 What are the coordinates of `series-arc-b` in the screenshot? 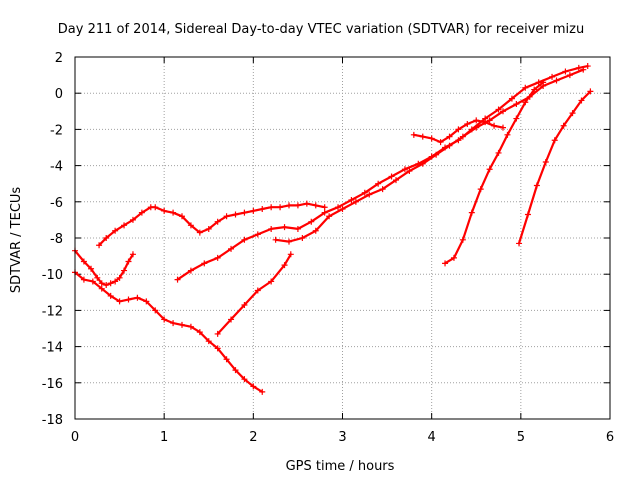 It's located at (169, 332).